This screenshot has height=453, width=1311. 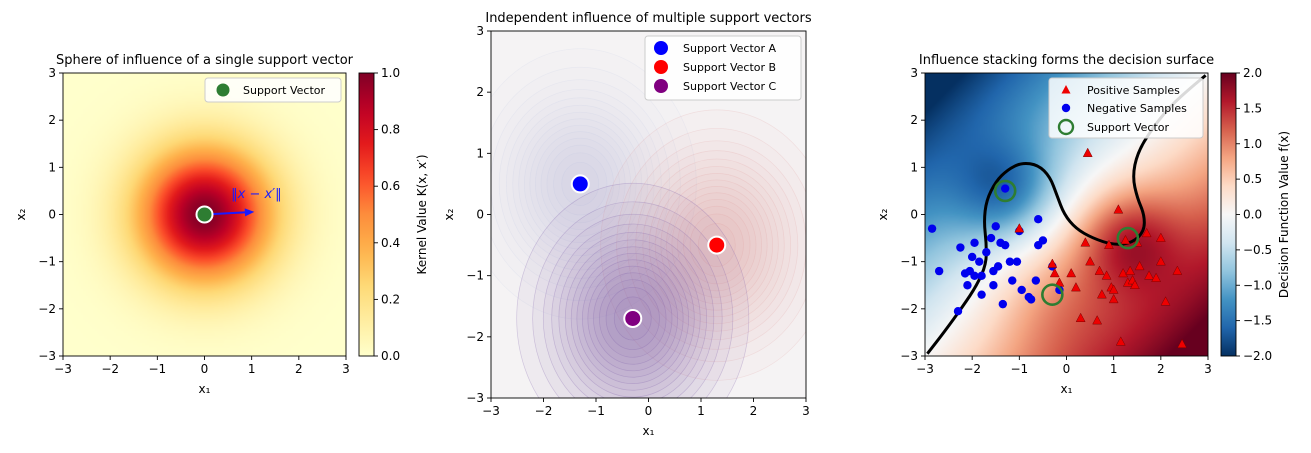 What do you see at coordinates (390, 186) in the screenshot?
I see `colorbar-tick-label: 0.6` at bounding box center [390, 186].